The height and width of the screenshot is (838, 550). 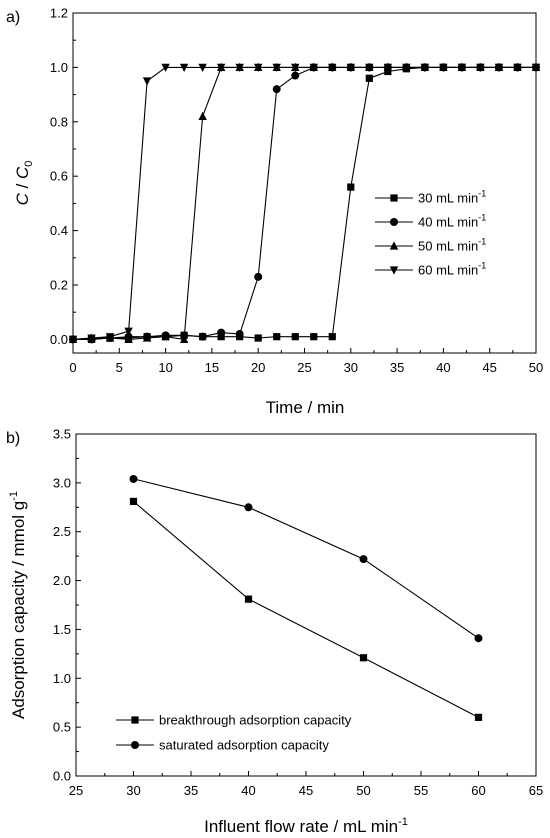 I want to click on panel-b-label: b), so click(x=13, y=438).